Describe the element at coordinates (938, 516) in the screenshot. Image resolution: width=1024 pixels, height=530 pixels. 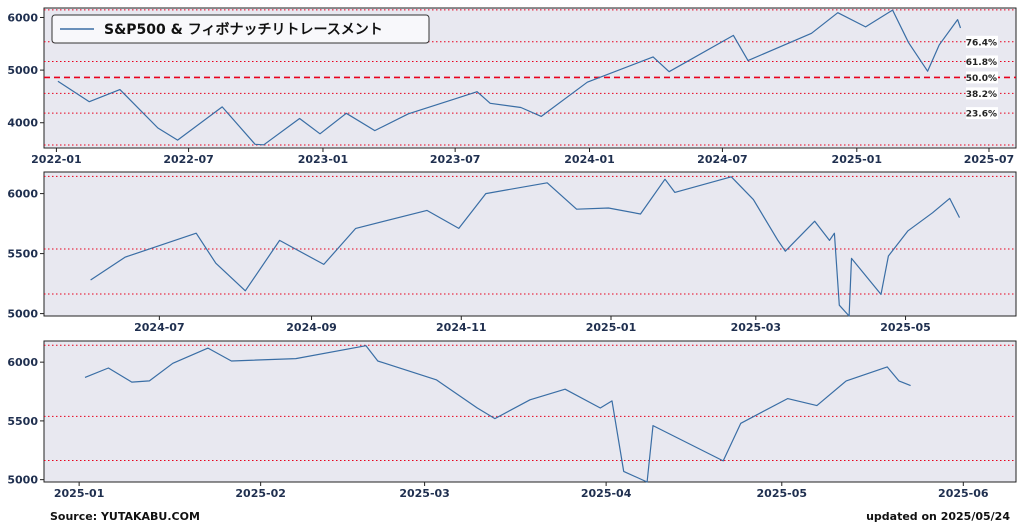
I see `updated-label: updated on 2025/05/24` at that location.